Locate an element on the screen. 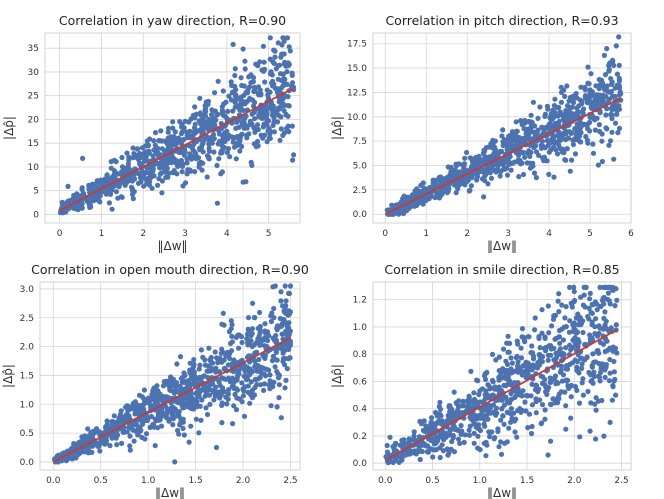  y-tick-label: 1.0 is located at coordinates (360, 328).